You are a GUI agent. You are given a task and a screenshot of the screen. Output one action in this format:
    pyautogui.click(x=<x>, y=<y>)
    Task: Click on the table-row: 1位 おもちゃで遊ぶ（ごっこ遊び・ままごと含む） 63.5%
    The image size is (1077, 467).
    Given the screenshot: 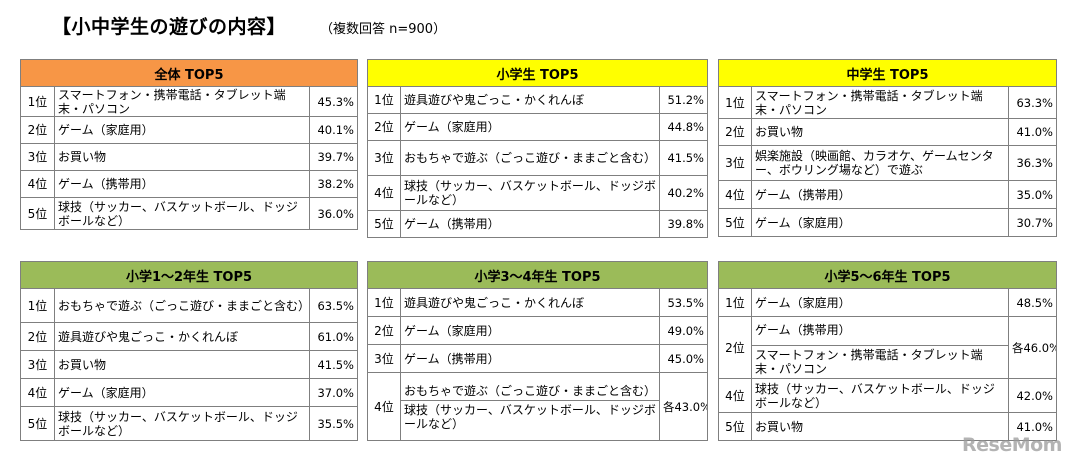 What is the action you would take?
    pyautogui.click(x=189, y=305)
    